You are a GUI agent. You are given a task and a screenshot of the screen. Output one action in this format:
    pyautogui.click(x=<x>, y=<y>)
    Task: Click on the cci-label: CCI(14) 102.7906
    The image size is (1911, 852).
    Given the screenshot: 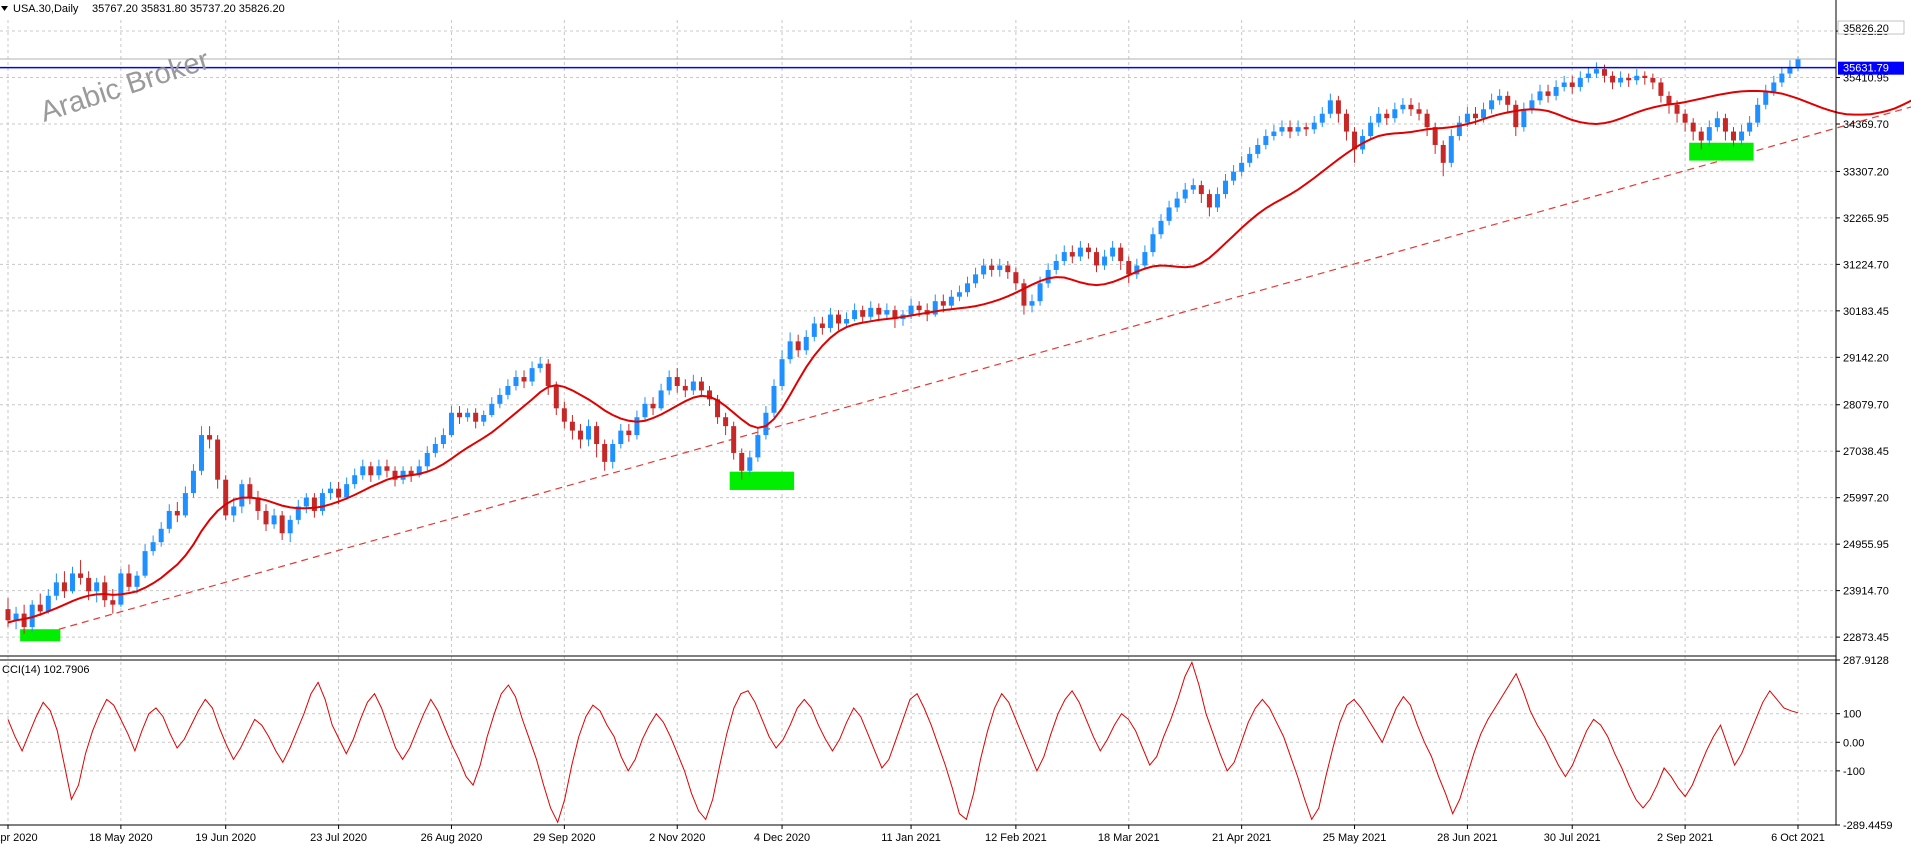 What is the action you would take?
    pyautogui.click(x=45, y=670)
    